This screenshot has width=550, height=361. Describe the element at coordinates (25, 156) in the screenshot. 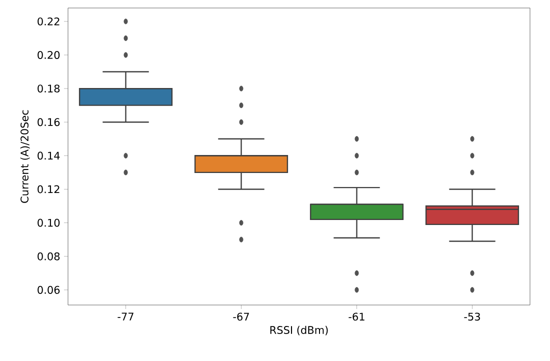

I see `y-axis-title: Current (A)/20Sec` at that location.